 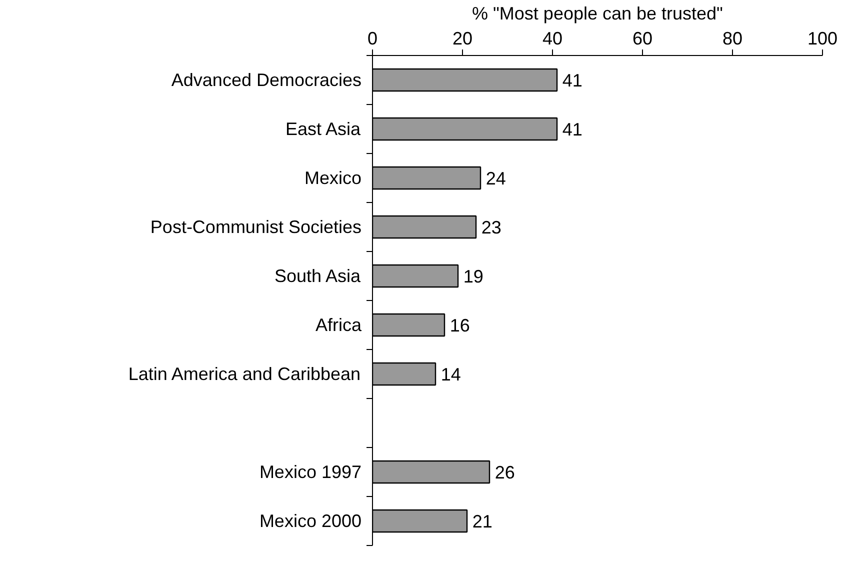 I want to click on x-tick-label: 0, so click(x=372, y=38).